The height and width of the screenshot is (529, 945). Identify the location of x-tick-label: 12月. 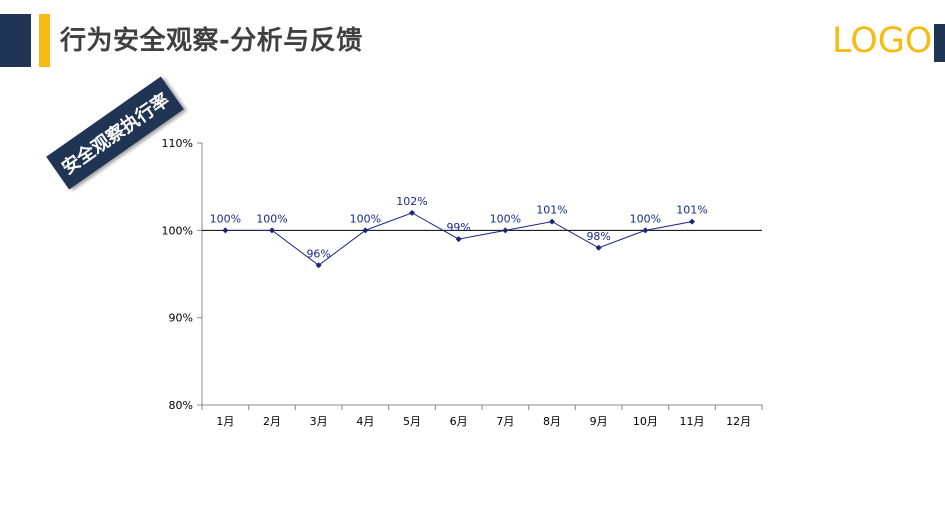
(738, 421).